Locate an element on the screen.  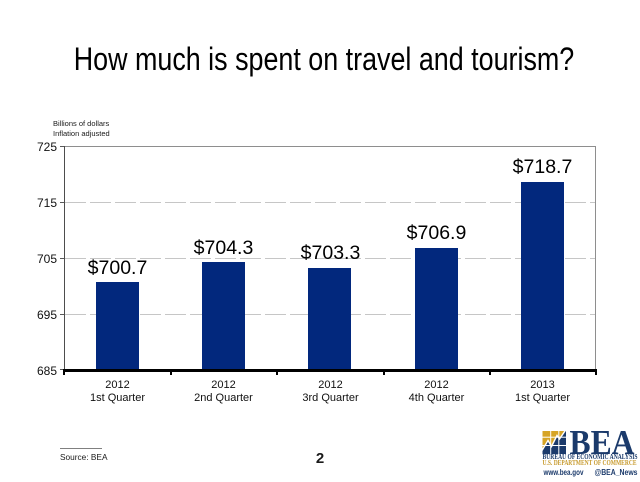
svg-text: U.S. DEPARTMENT OF COMMERCE is located at coordinates (590, 463).